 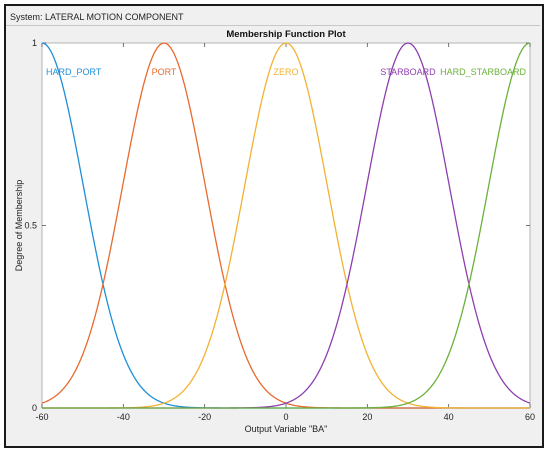 What do you see at coordinates (34, 408) in the screenshot?
I see `y-tick-label: 0` at bounding box center [34, 408].